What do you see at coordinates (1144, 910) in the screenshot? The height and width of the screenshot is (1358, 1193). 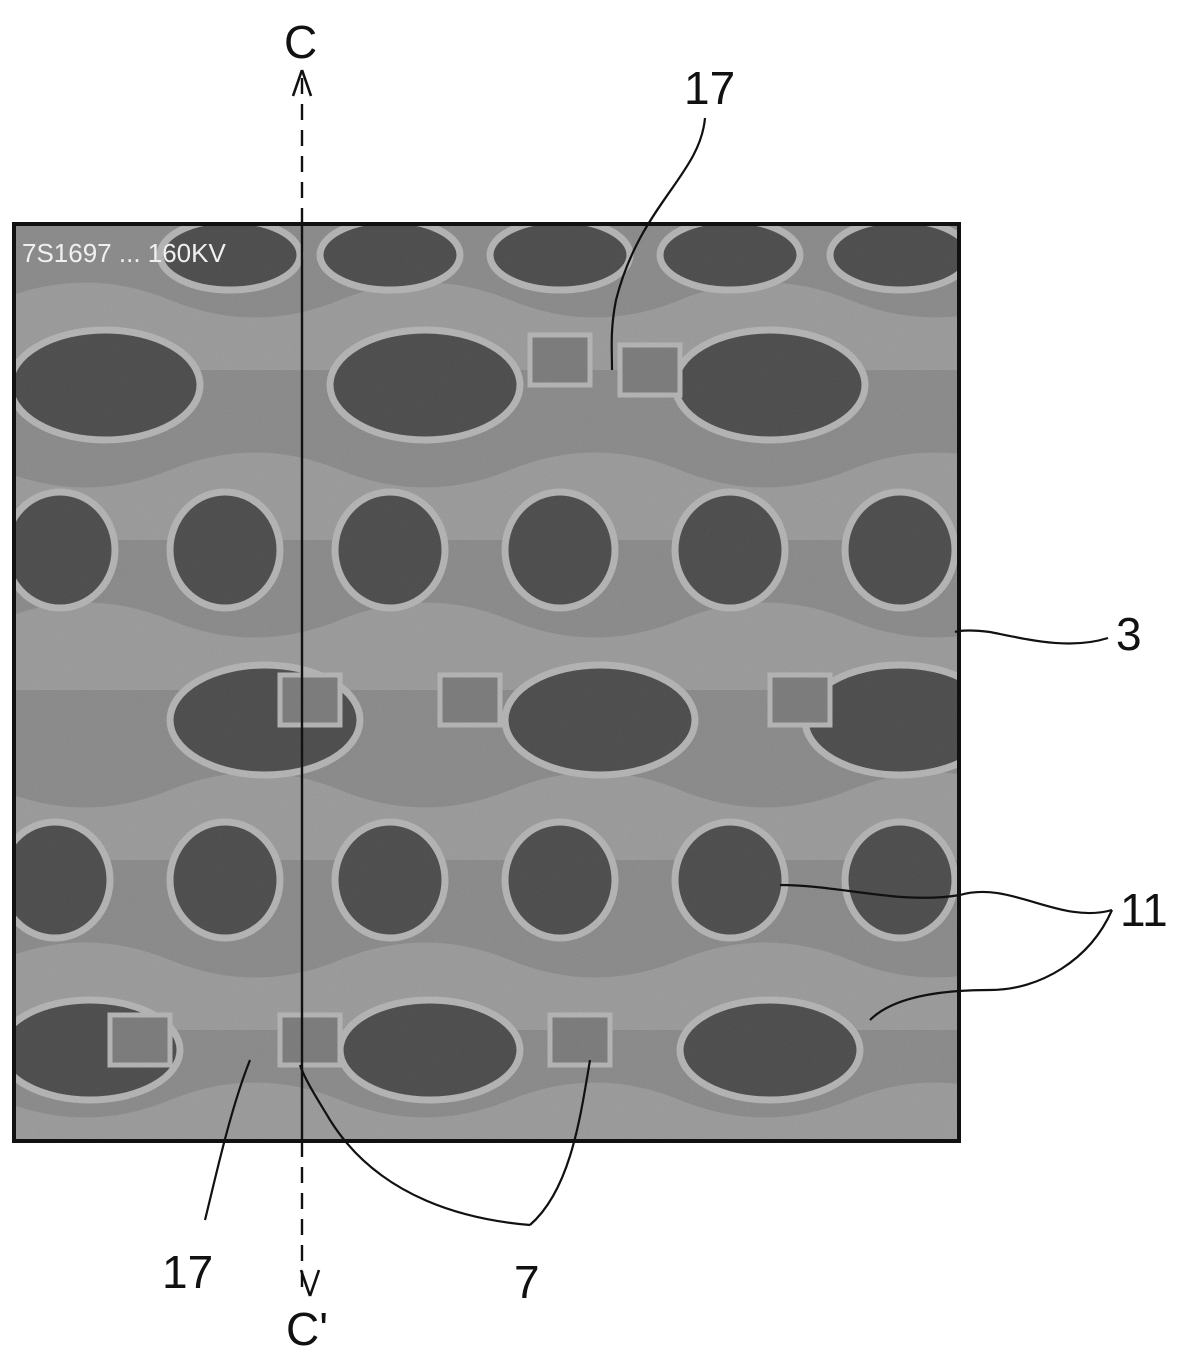 I see `label-11: 11` at bounding box center [1144, 910].